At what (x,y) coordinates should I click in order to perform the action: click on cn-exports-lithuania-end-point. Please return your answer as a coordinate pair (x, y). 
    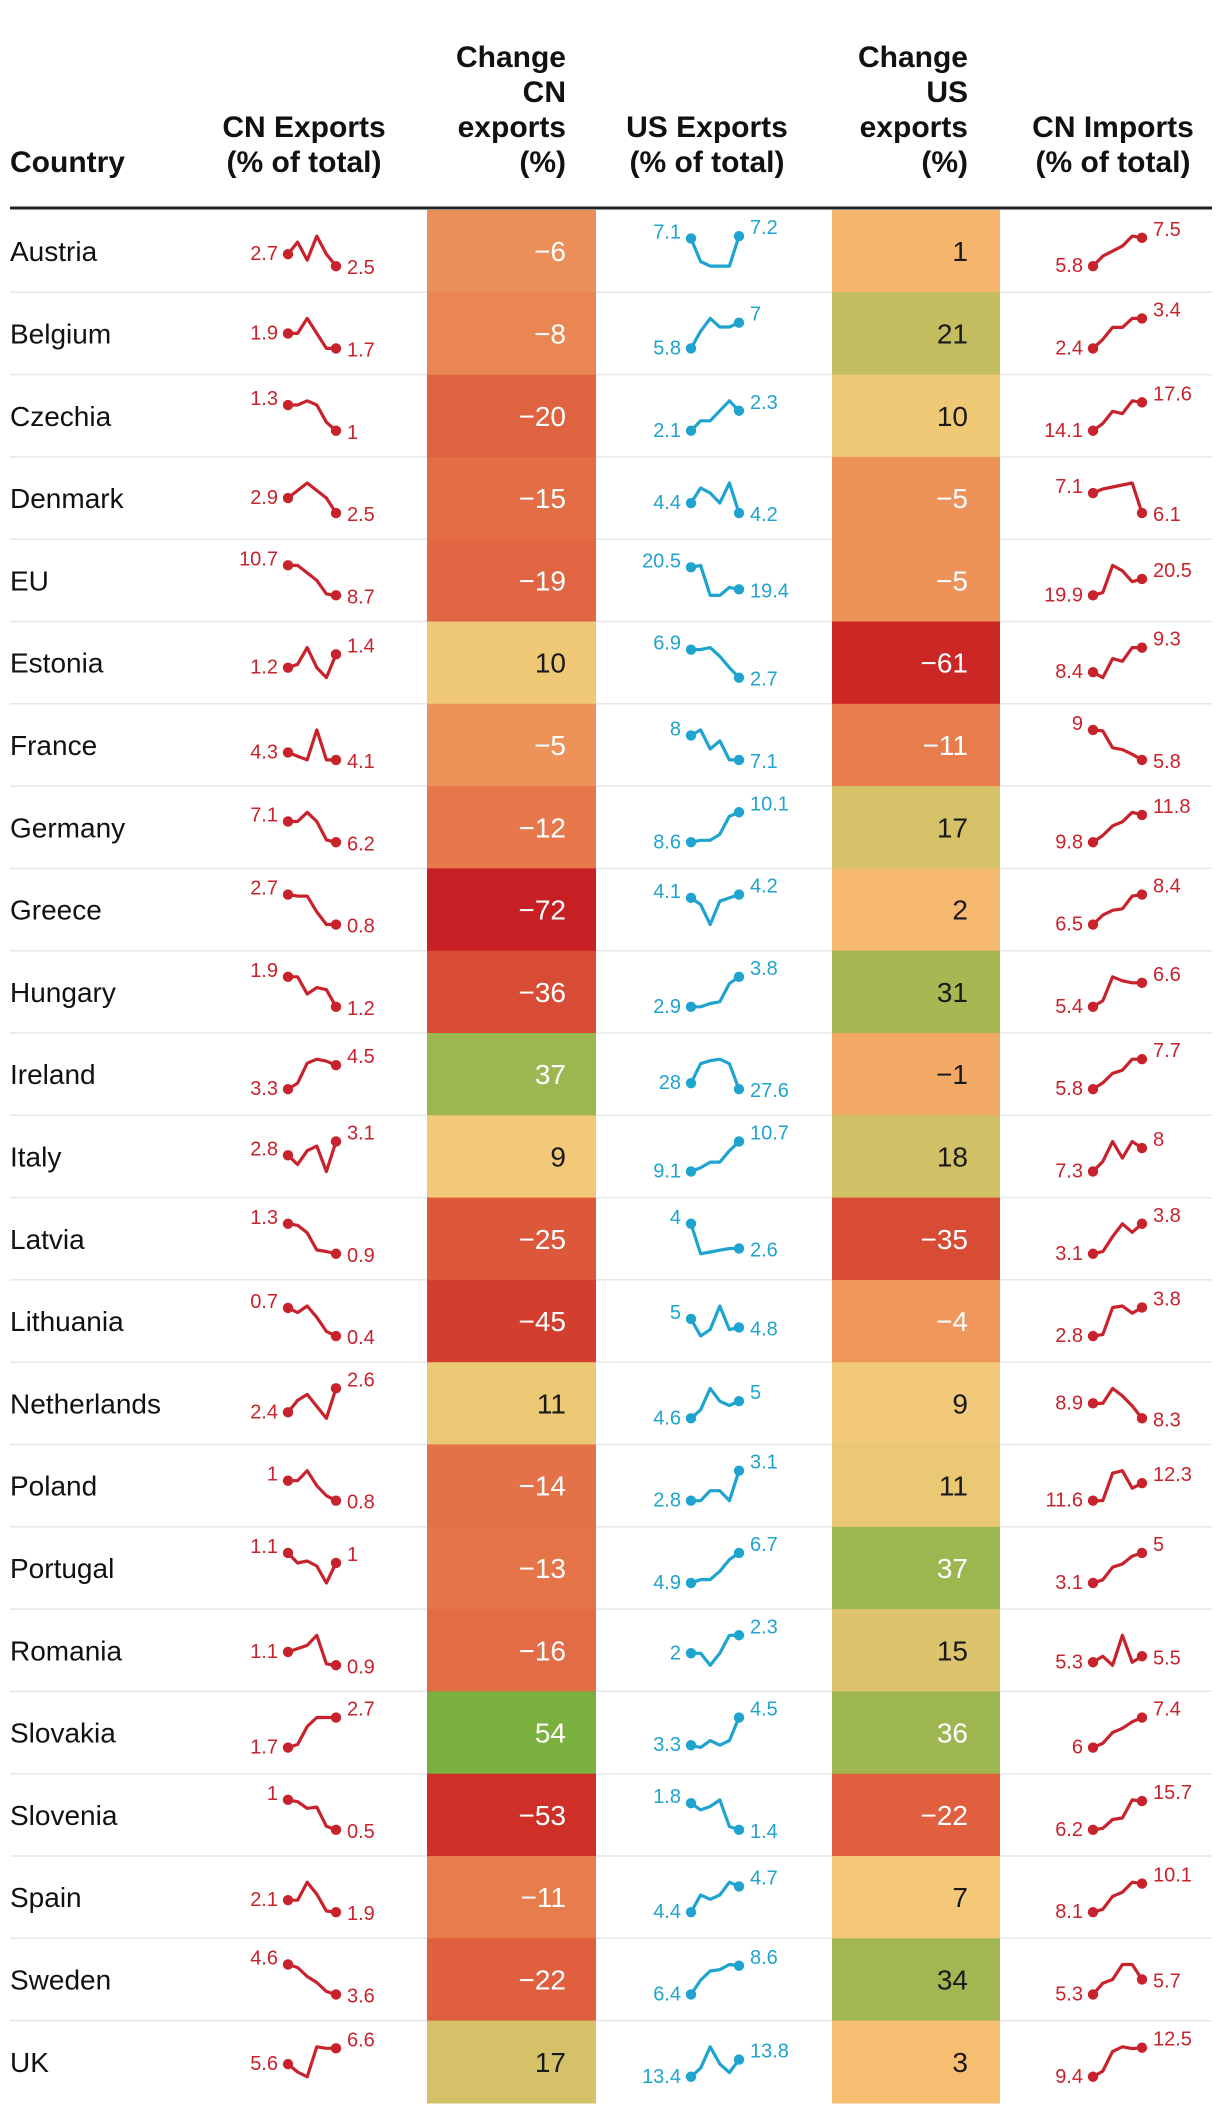
    Looking at the image, I should click on (336, 1336).